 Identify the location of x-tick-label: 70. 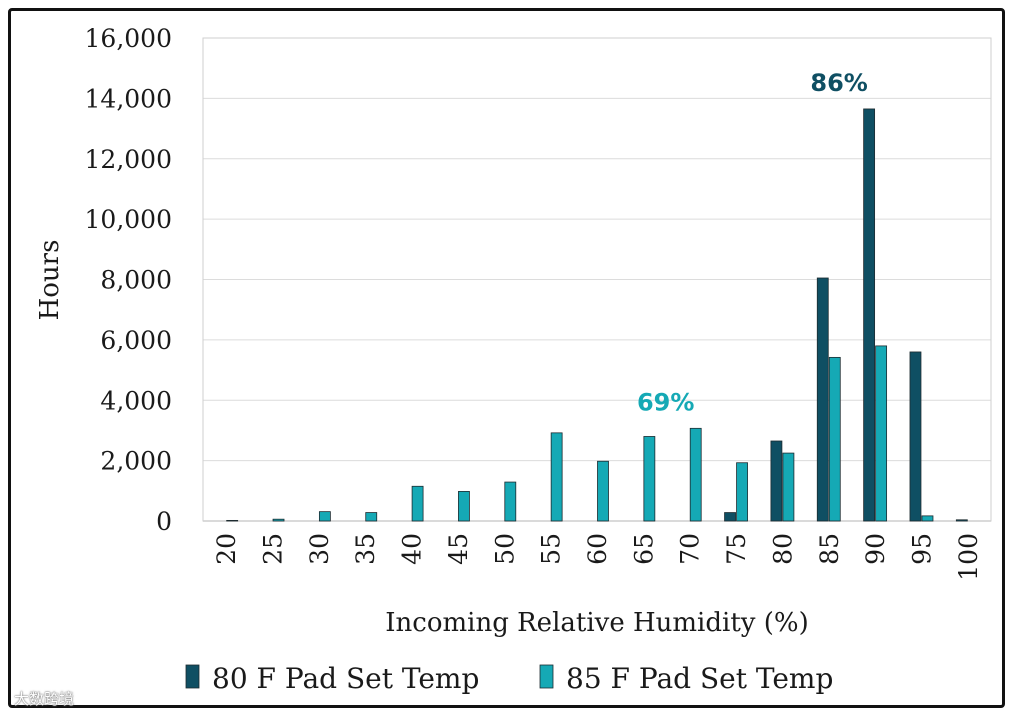
(690, 549).